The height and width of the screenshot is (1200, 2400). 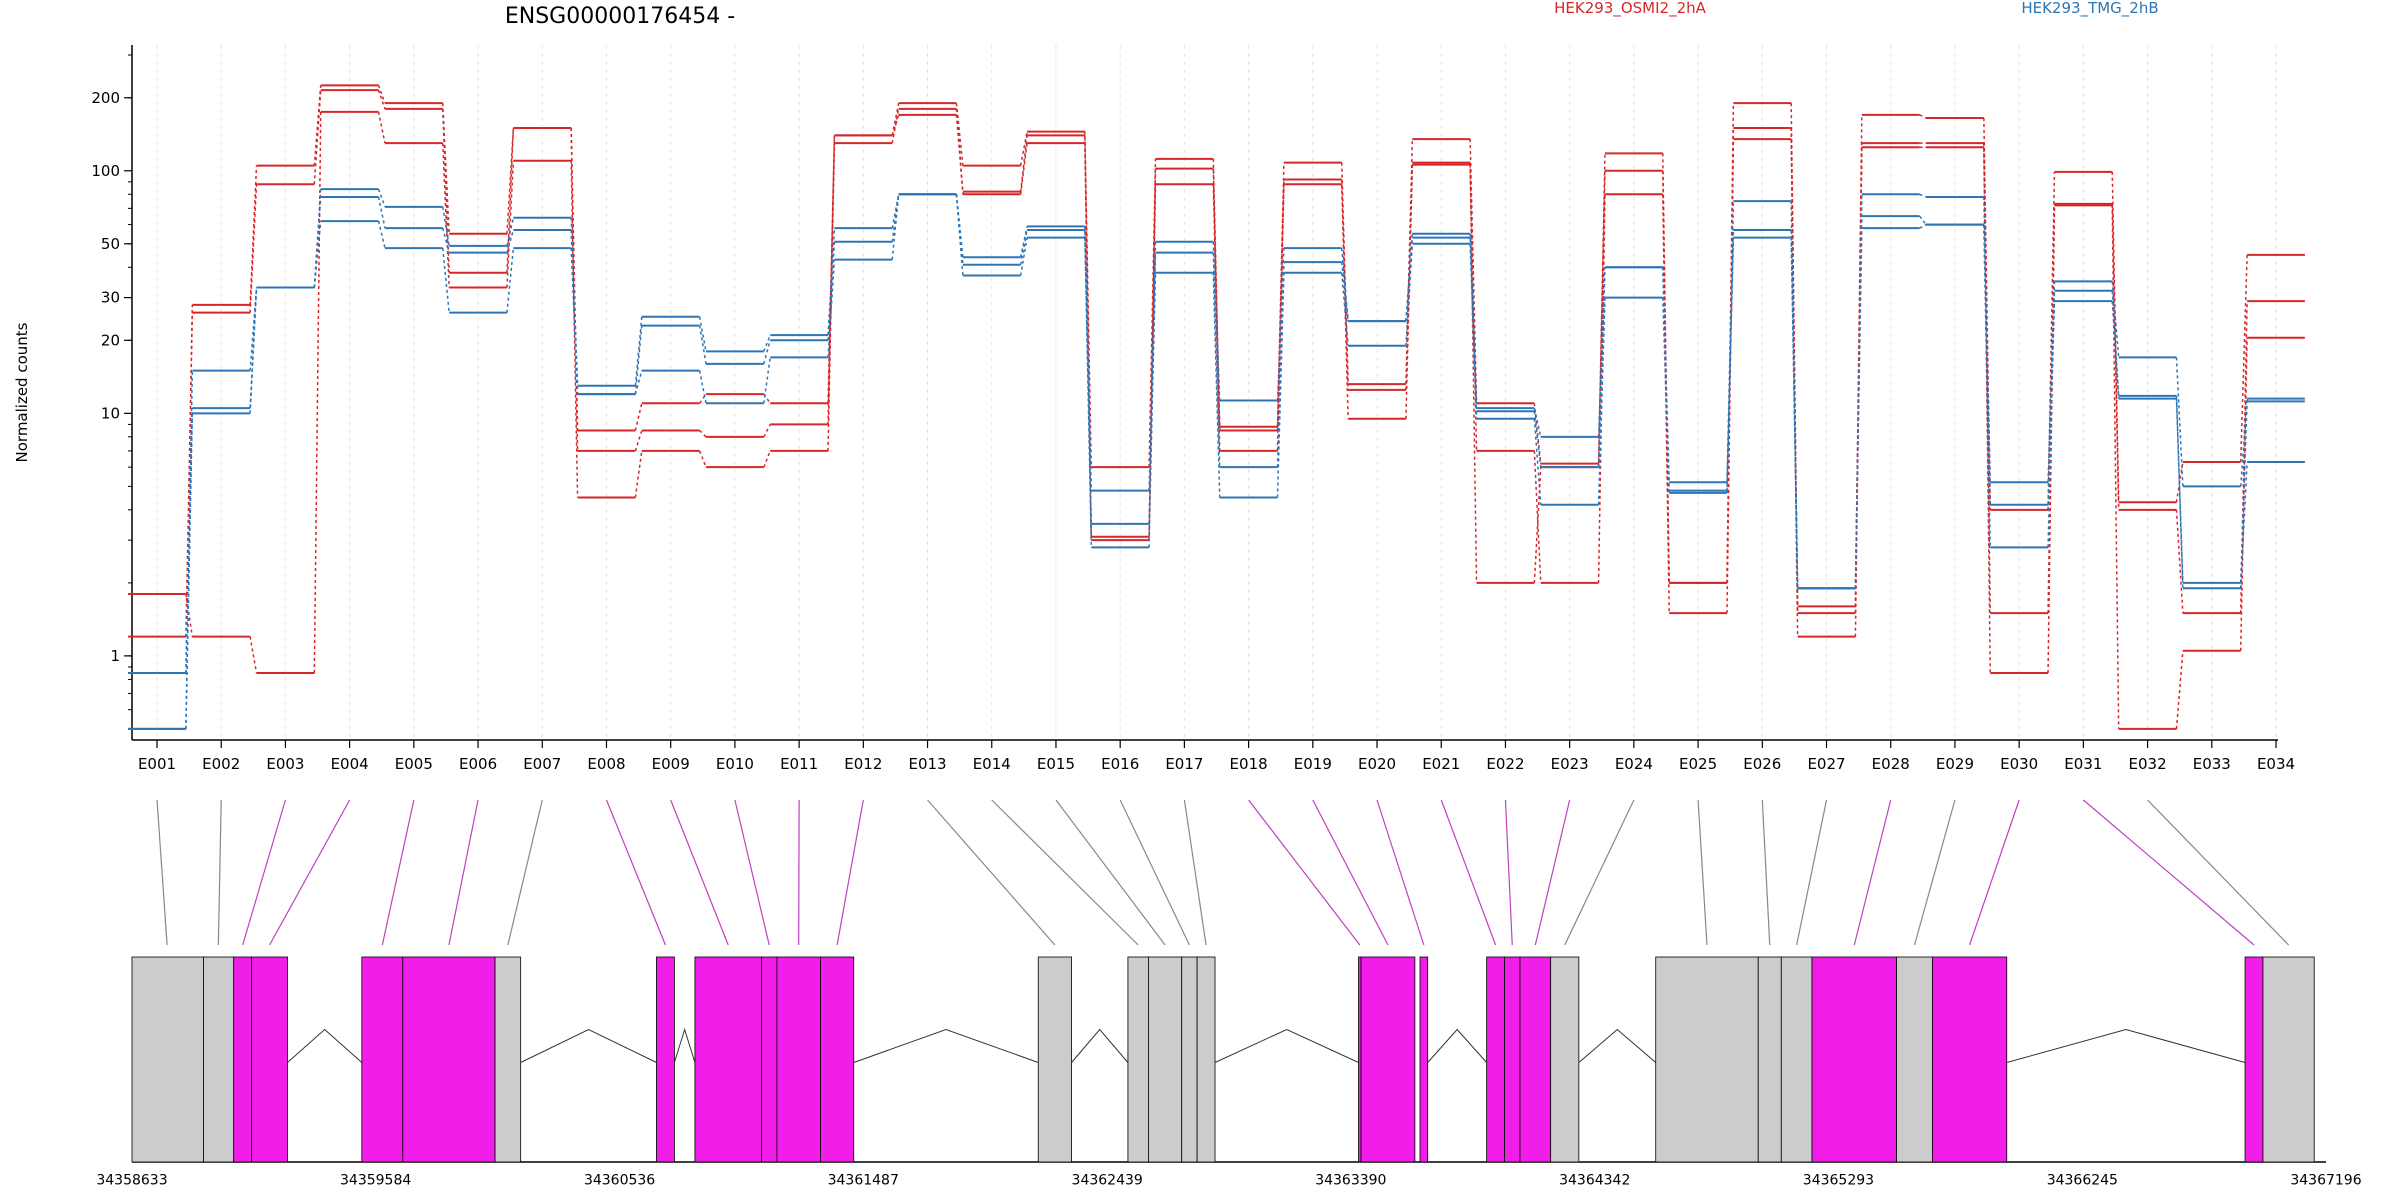 I want to click on y-tick-label: 200, so click(x=105, y=98).